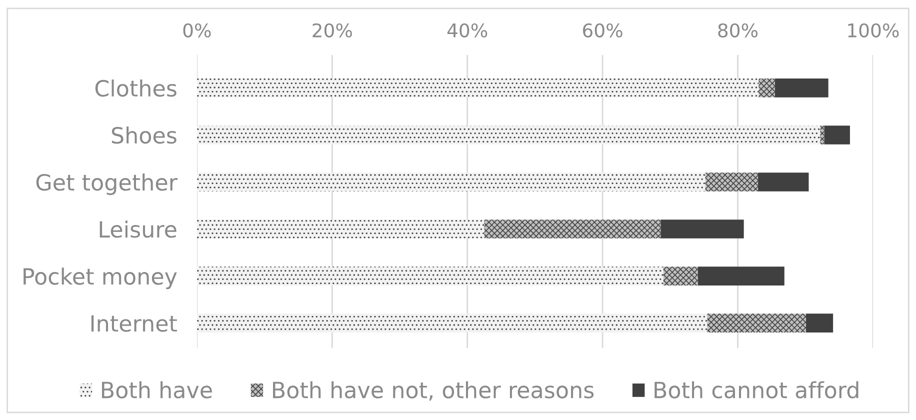 This screenshot has height=420, width=916. What do you see at coordinates (197, 30) in the screenshot?
I see `x-tick-label: 0%` at bounding box center [197, 30].